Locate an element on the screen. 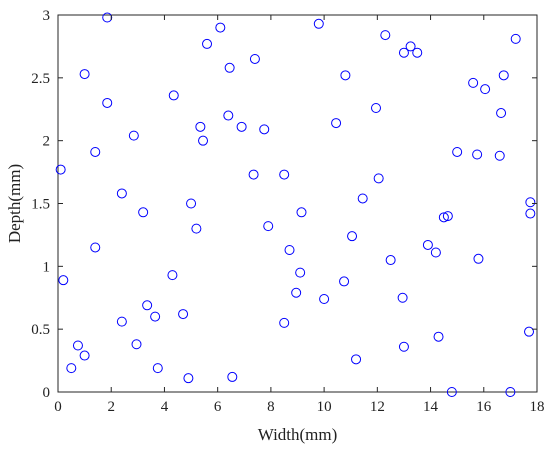 This screenshot has height=451, width=550. y-tick-label: 0 is located at coordinates (47, 393).